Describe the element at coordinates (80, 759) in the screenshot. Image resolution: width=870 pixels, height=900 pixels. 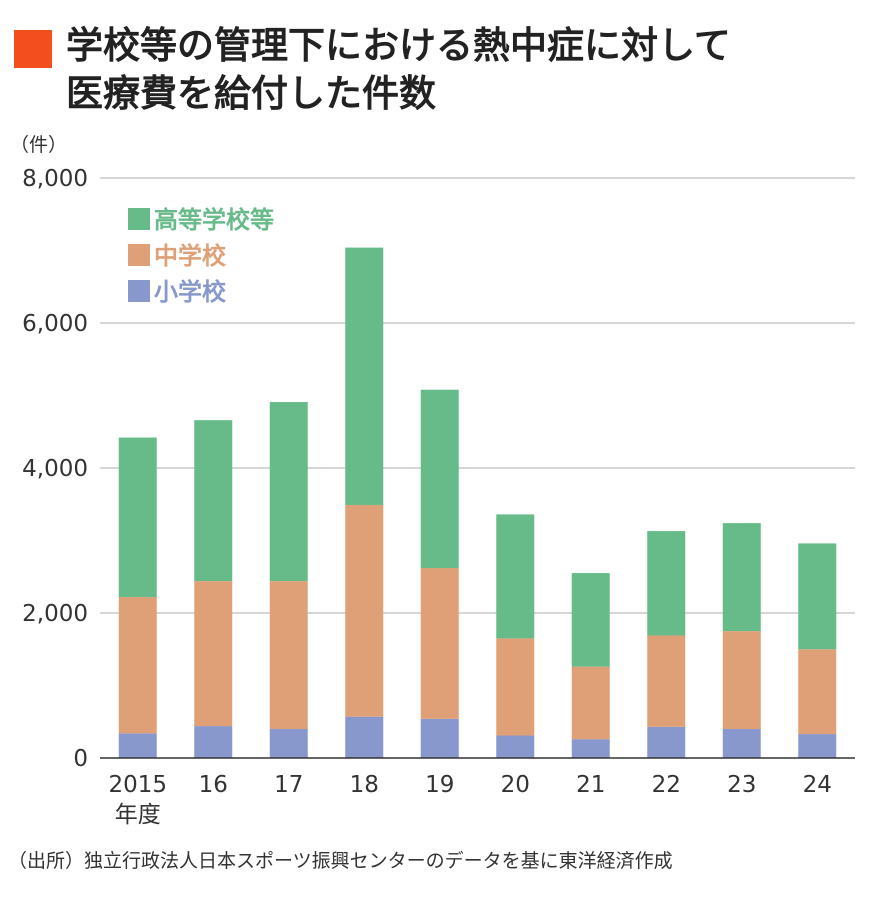
I see `y-tick-label: 0` at that location.